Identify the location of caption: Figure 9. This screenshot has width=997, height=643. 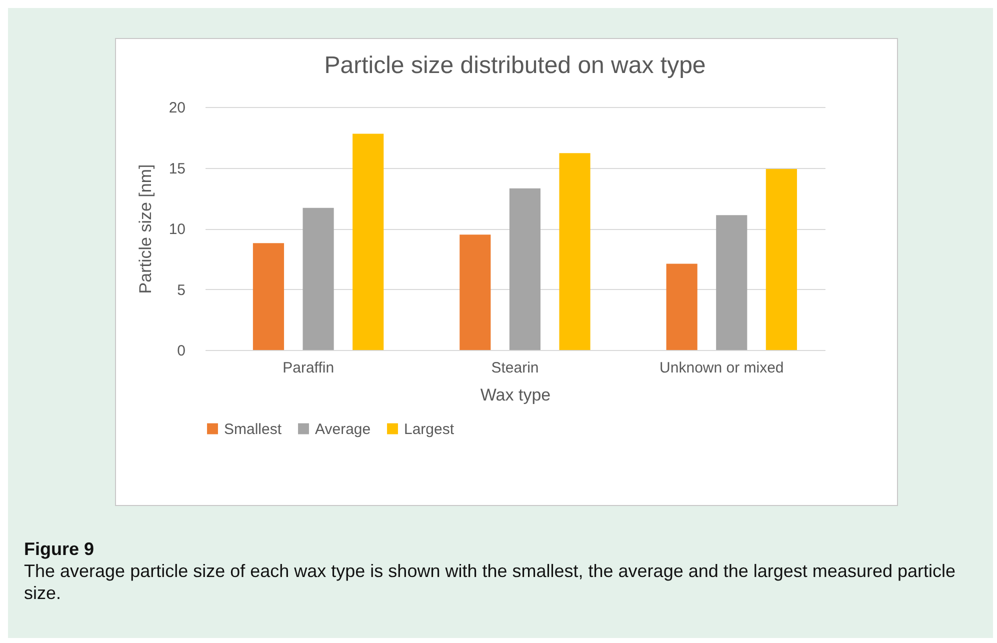
(60, 549).